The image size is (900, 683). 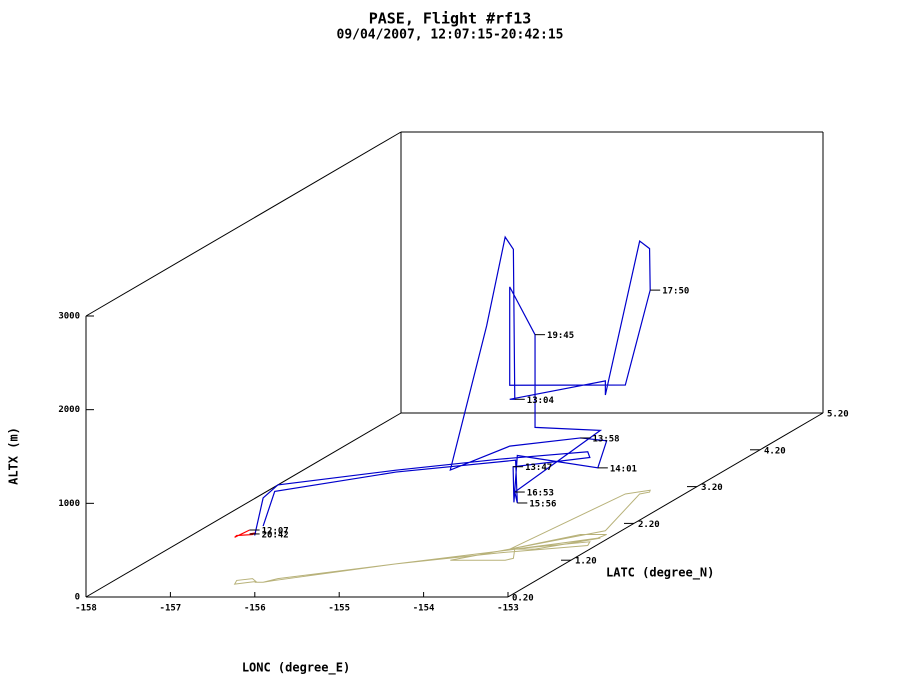 What do you see at coordinates (69, 410) in the screenshot?
I see `z-tick-label: 2000` at bounding box center [69, 410].